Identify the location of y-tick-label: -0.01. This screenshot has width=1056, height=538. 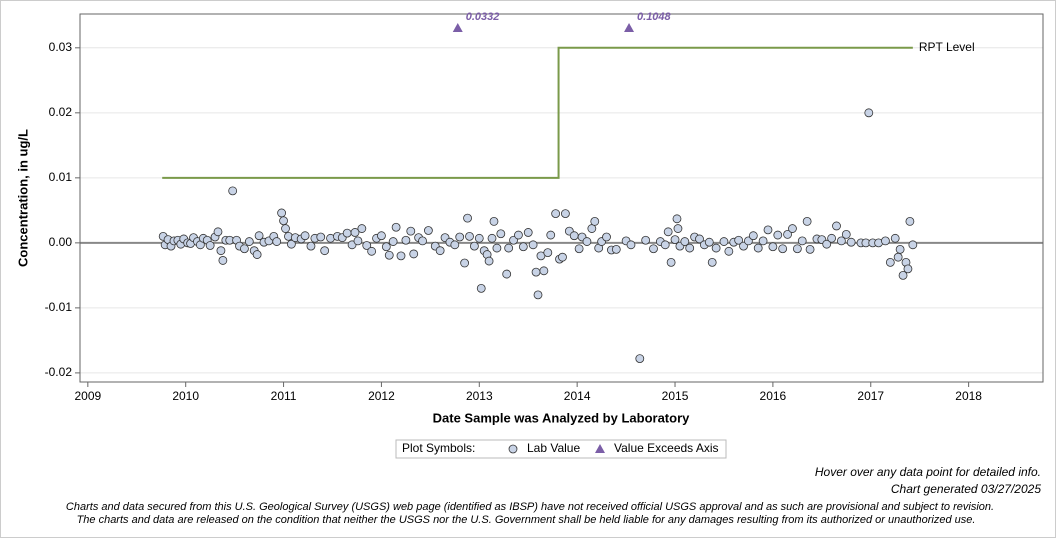
(59, 307).